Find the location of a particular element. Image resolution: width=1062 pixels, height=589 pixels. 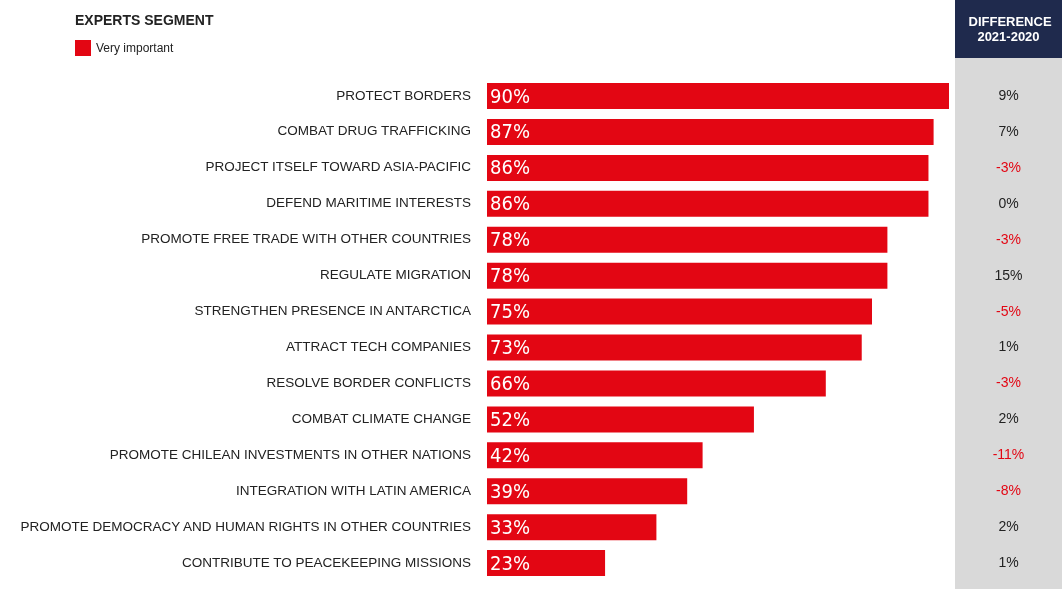

text: 9% is located at coordinates (1008, 95).